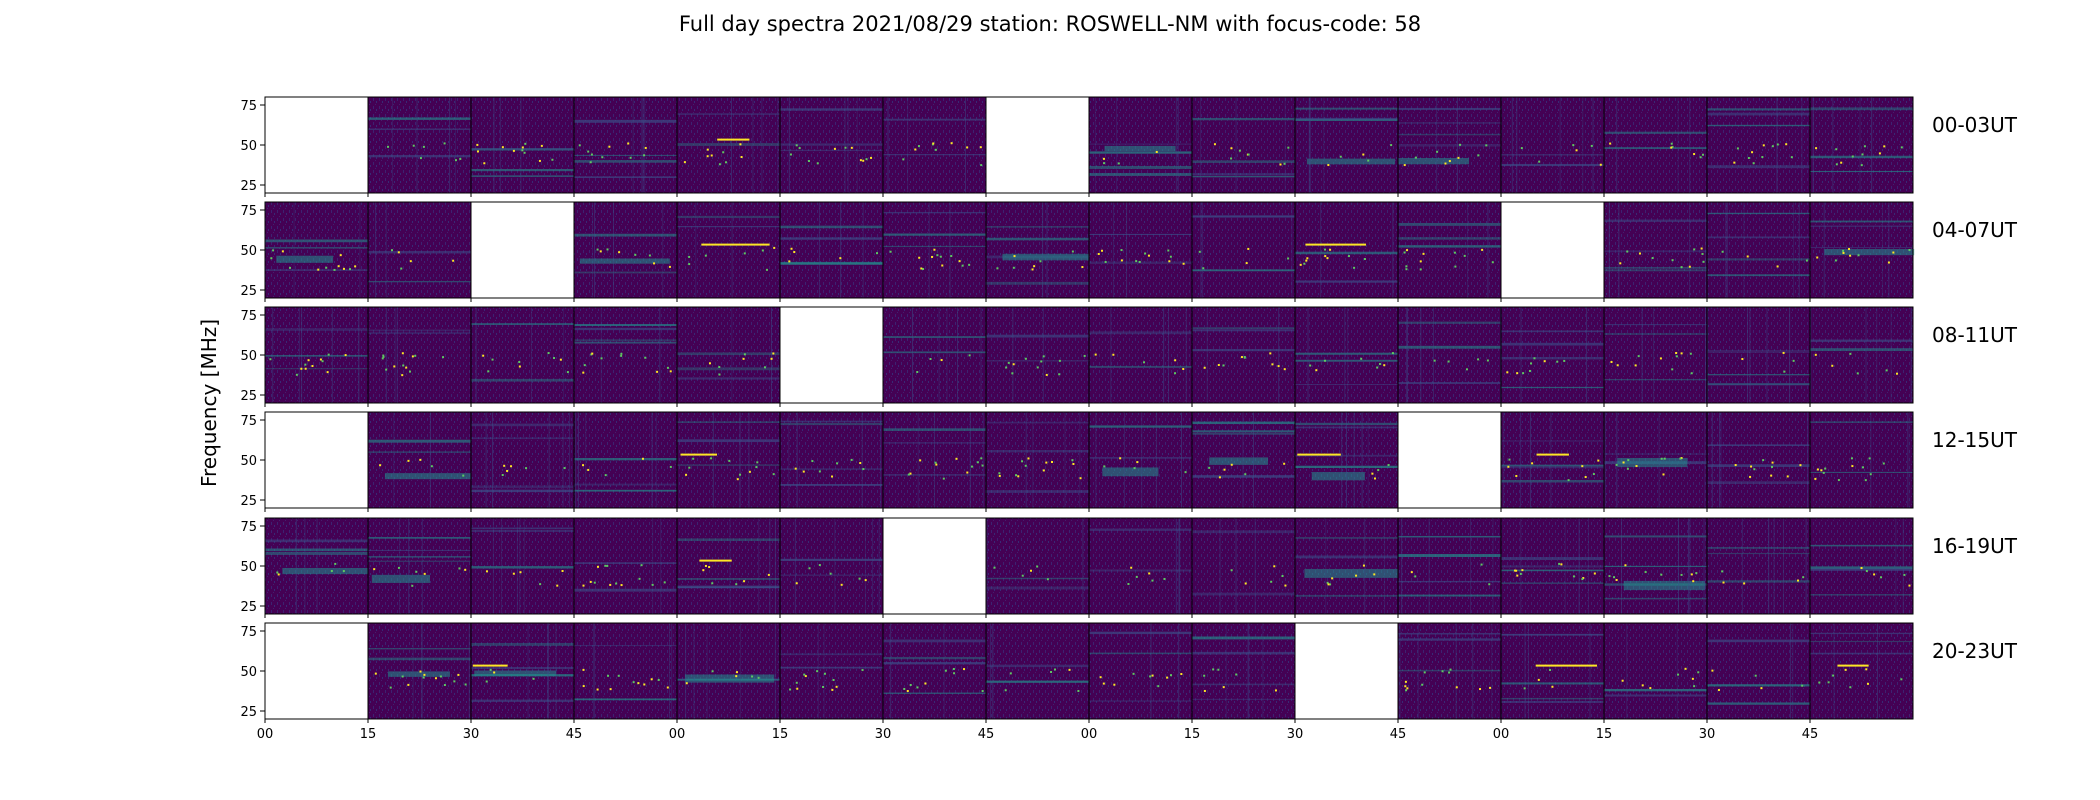  I want to click on spectra-row: 25 50 75 08-11UT, so click(1129, 356).